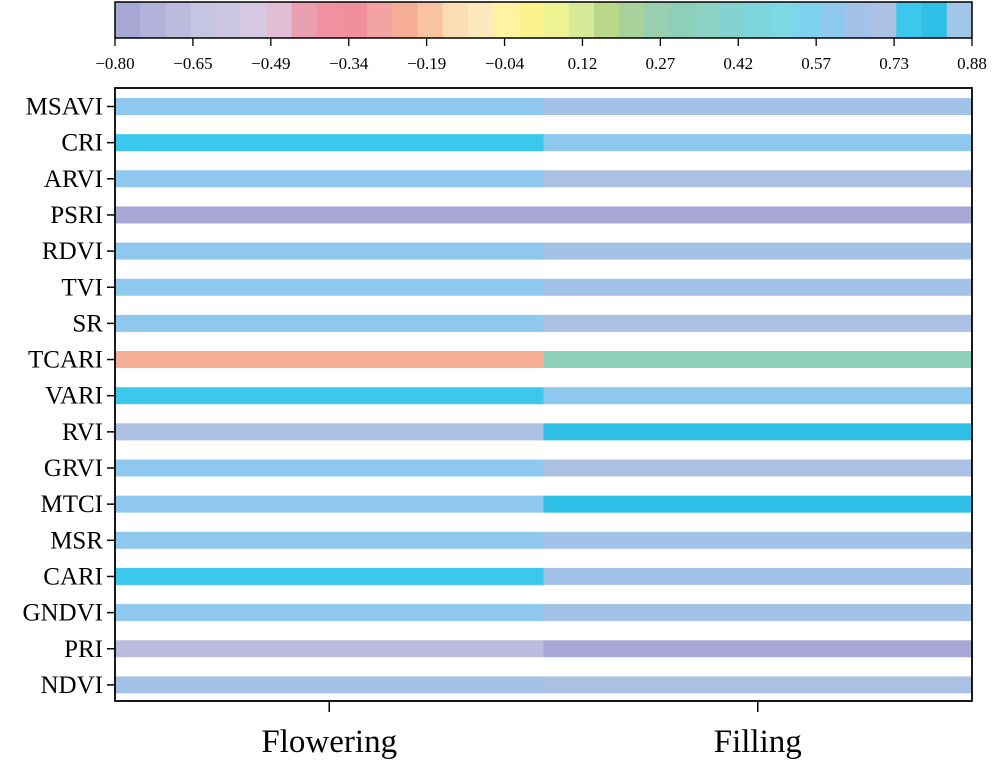  What do you see at coordinates (660, 63) in the screenshot?
I see `colorbar-tick-label: 0.27` at bounding box center [660, 63].